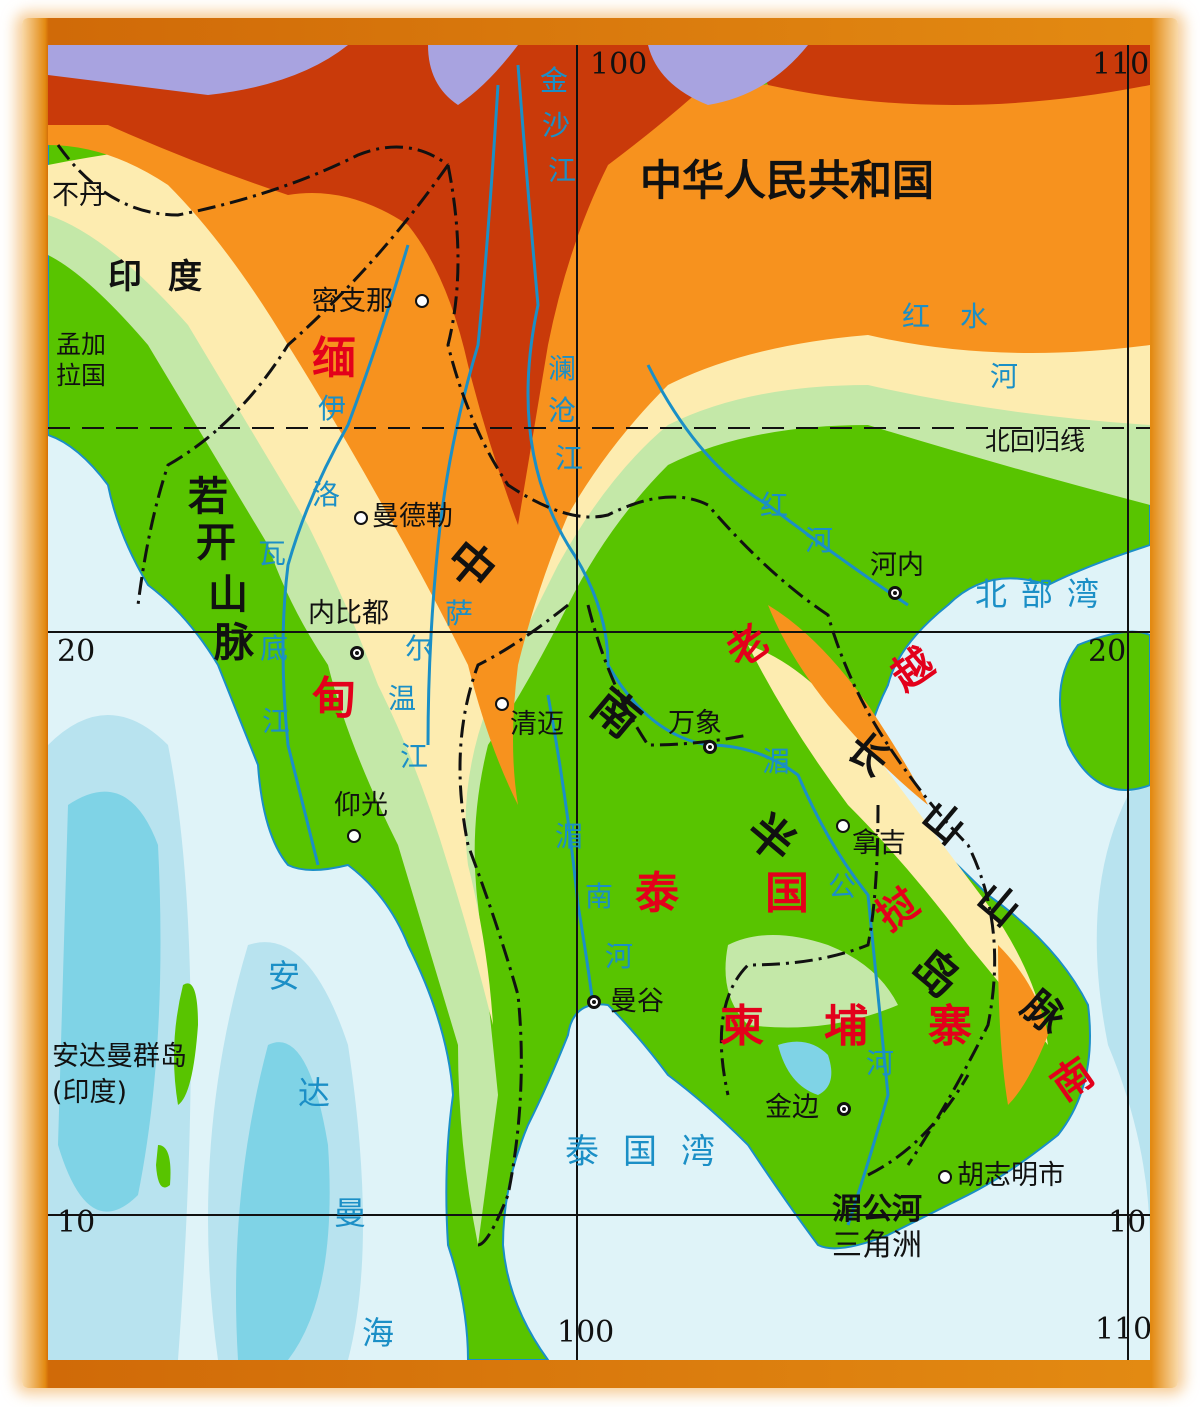  I want to click on lon-110-top-label: 110, so click(1121, 64).